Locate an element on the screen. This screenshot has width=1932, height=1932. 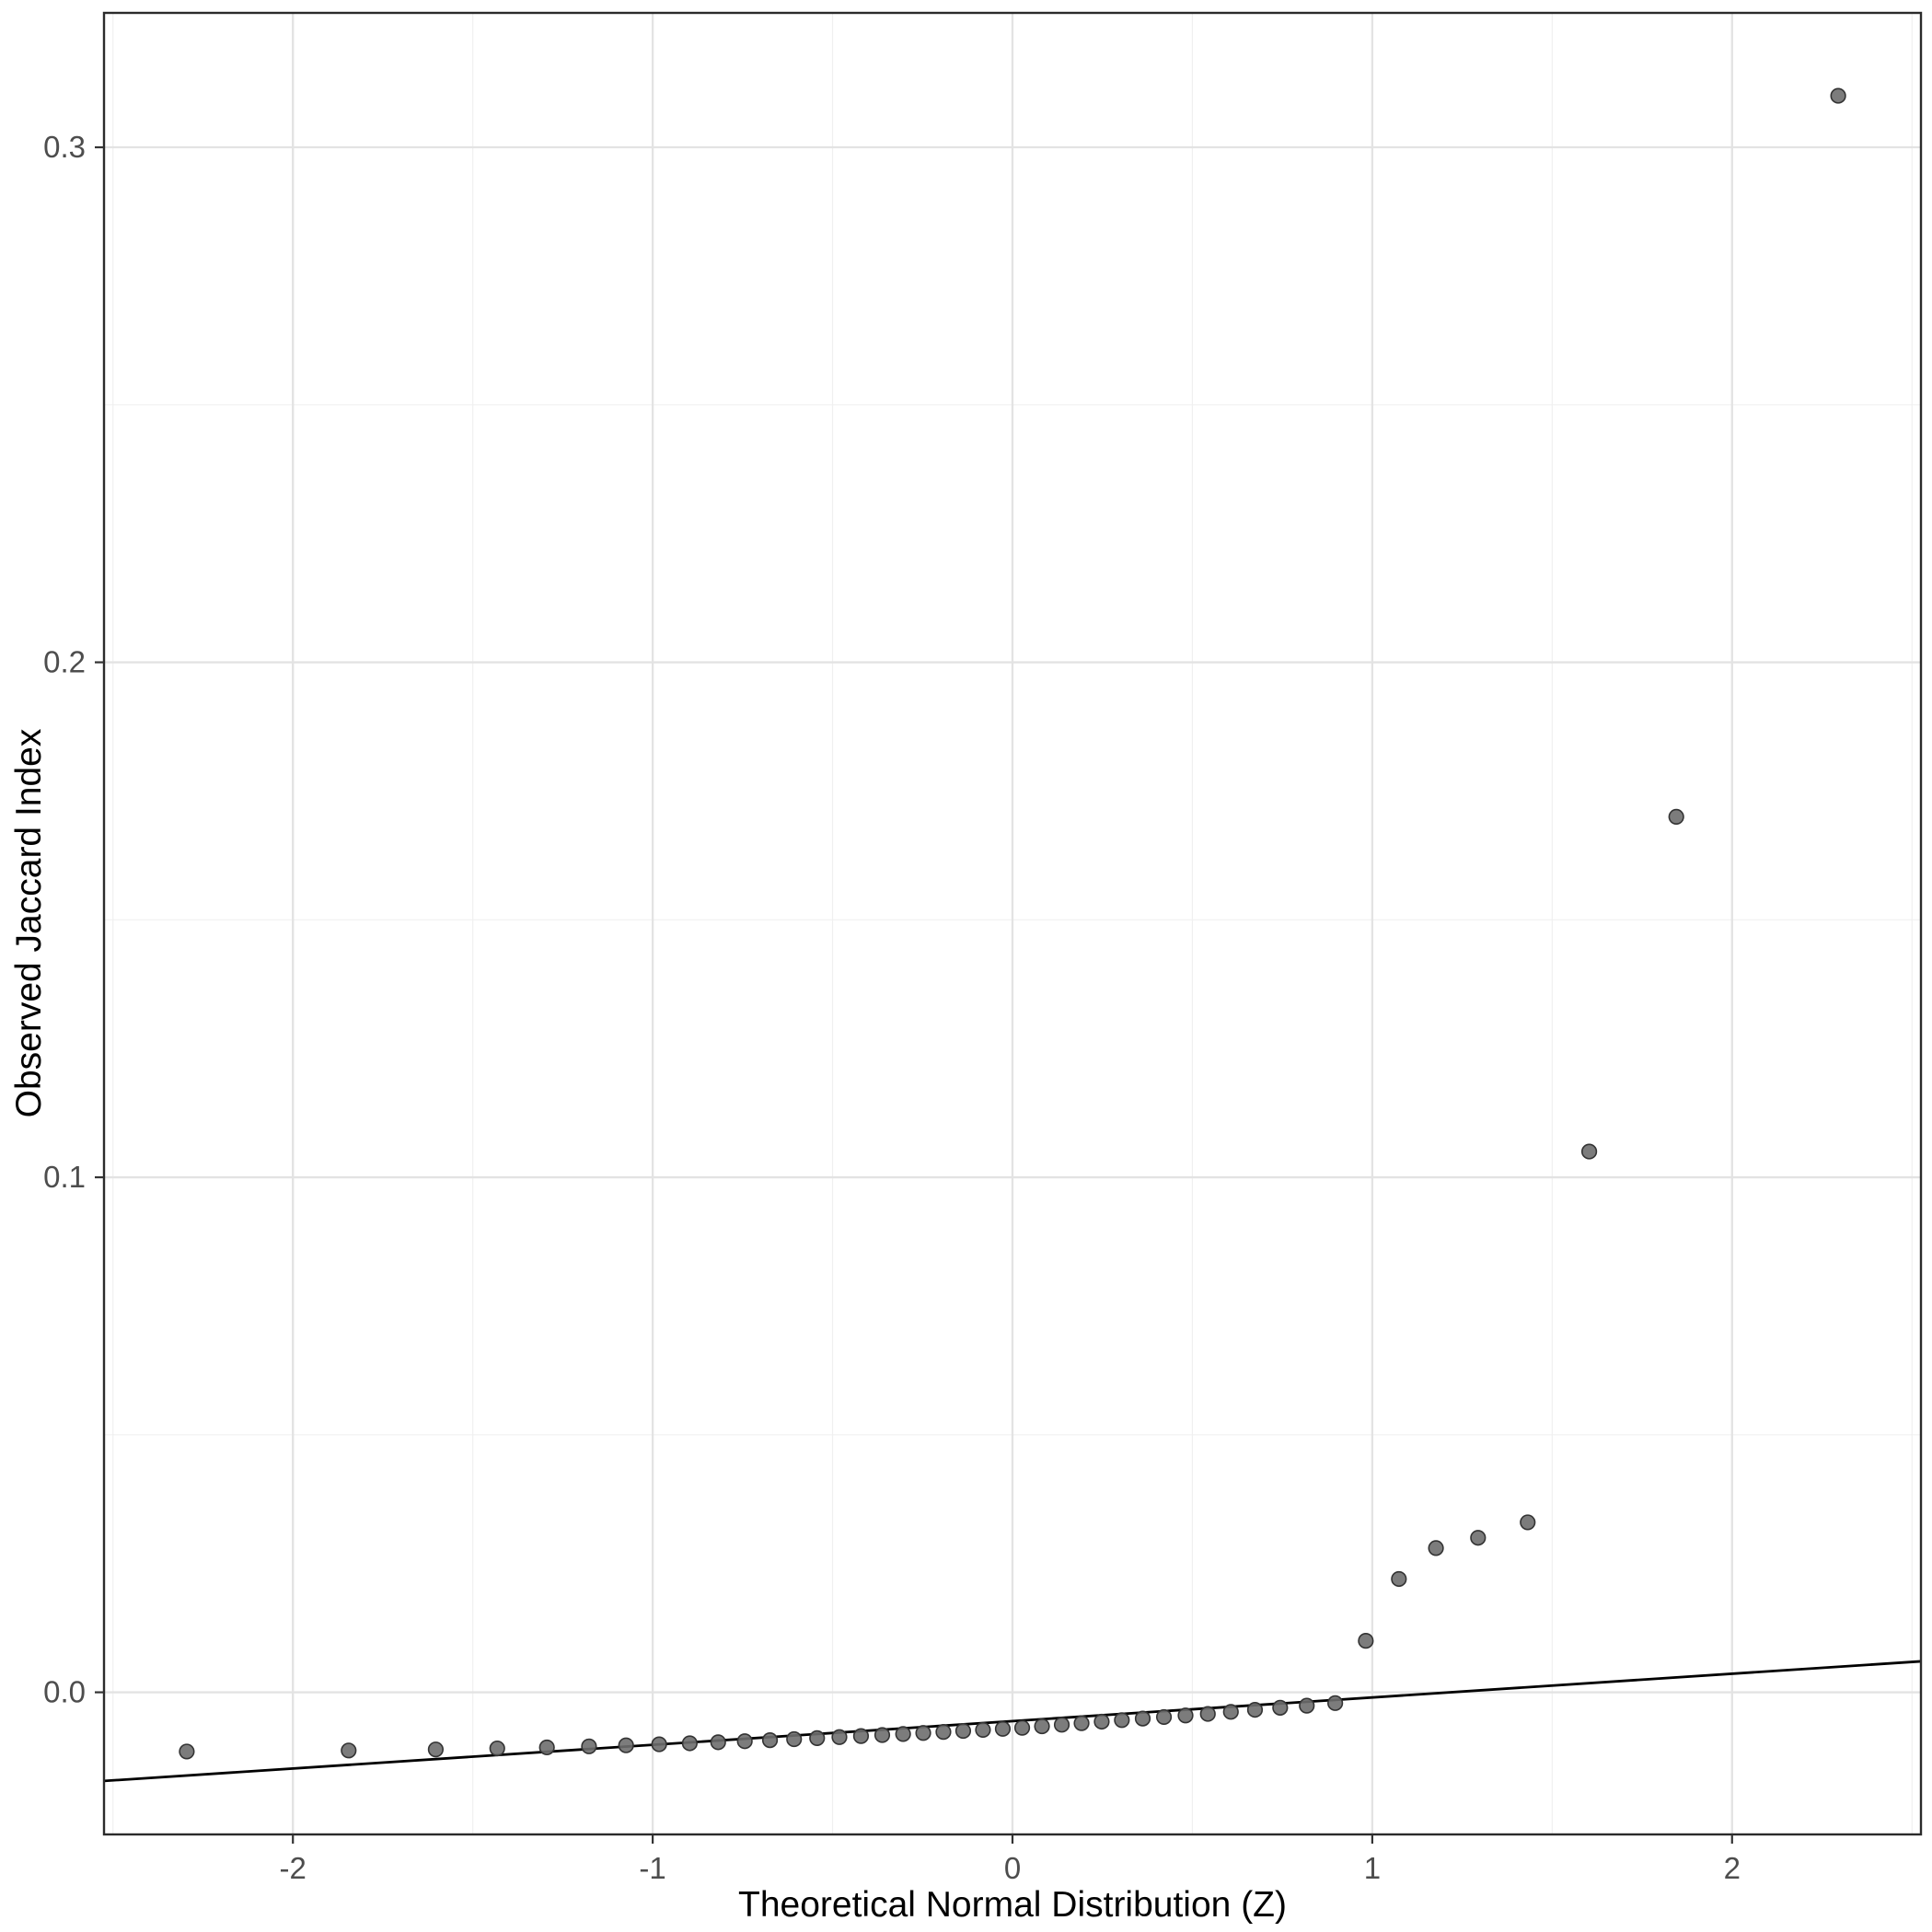
x-tick-label: 1 is located at coordinates (1373, 1868).